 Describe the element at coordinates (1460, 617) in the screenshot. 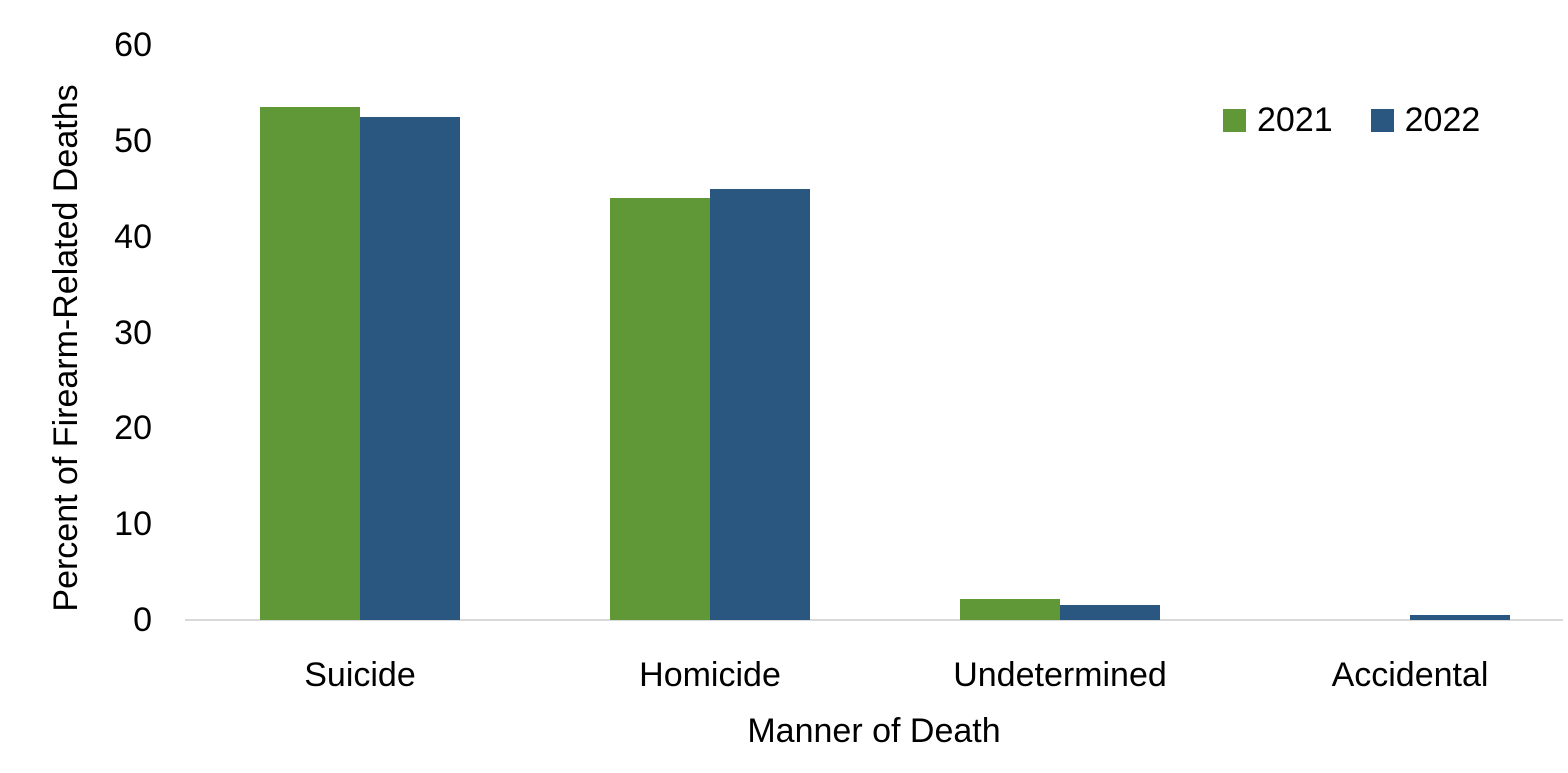

I see `bar-2022-accidental` at that location.